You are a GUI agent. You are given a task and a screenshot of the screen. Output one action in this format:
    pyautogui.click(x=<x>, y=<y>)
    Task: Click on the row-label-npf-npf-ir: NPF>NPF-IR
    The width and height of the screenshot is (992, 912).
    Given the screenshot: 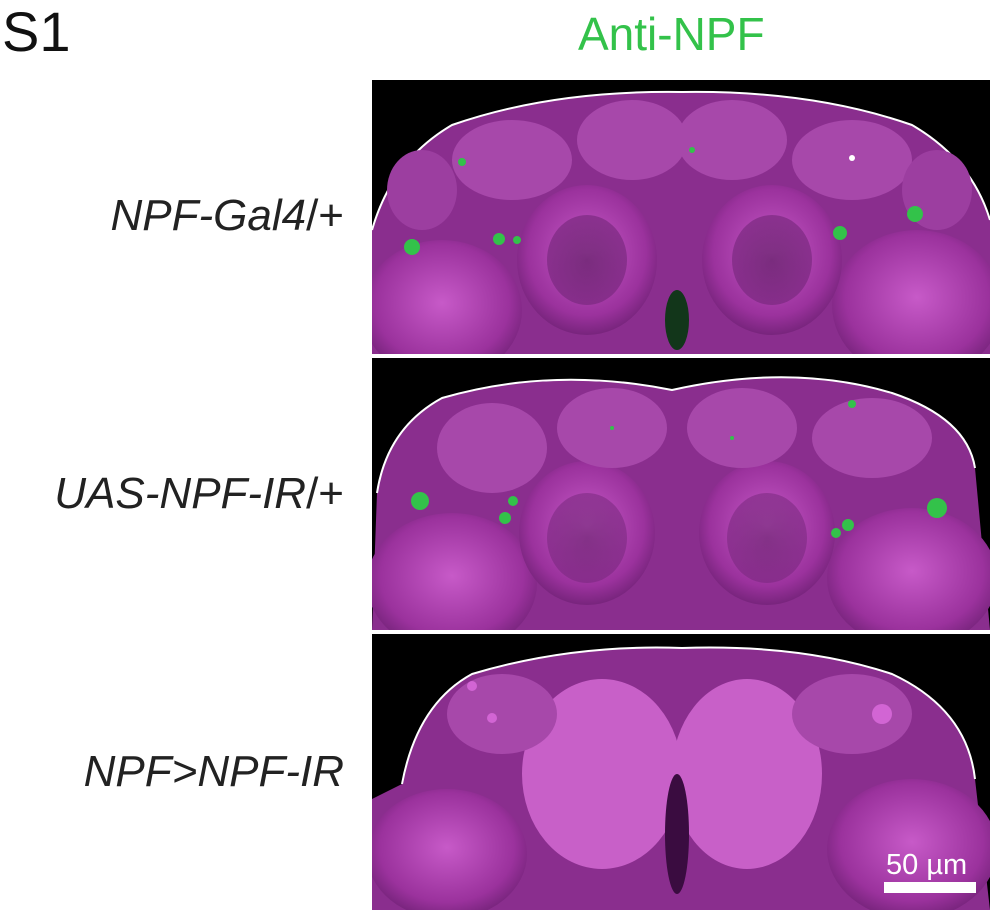 What is the action you would take?
    pyautogui.click(x=214, y=772)
    